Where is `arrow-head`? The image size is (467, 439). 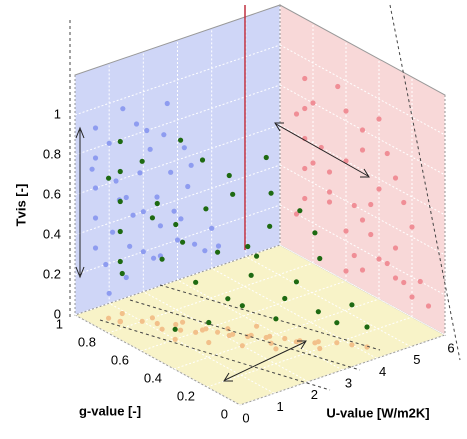 arrow-head is located at coordinates (265, 361).